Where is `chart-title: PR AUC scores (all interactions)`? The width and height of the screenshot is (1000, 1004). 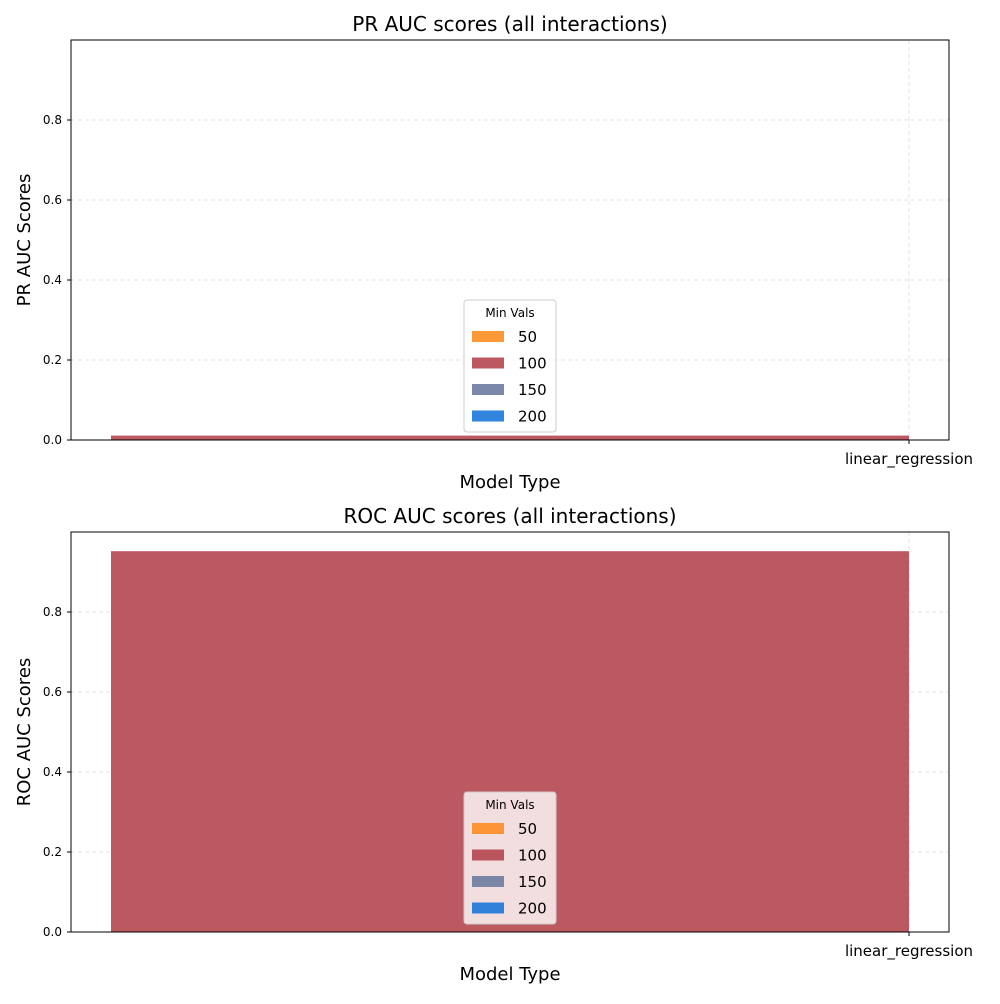
chart-title: PR AUC scores (all interactions) is located at coordinates (509, 24).